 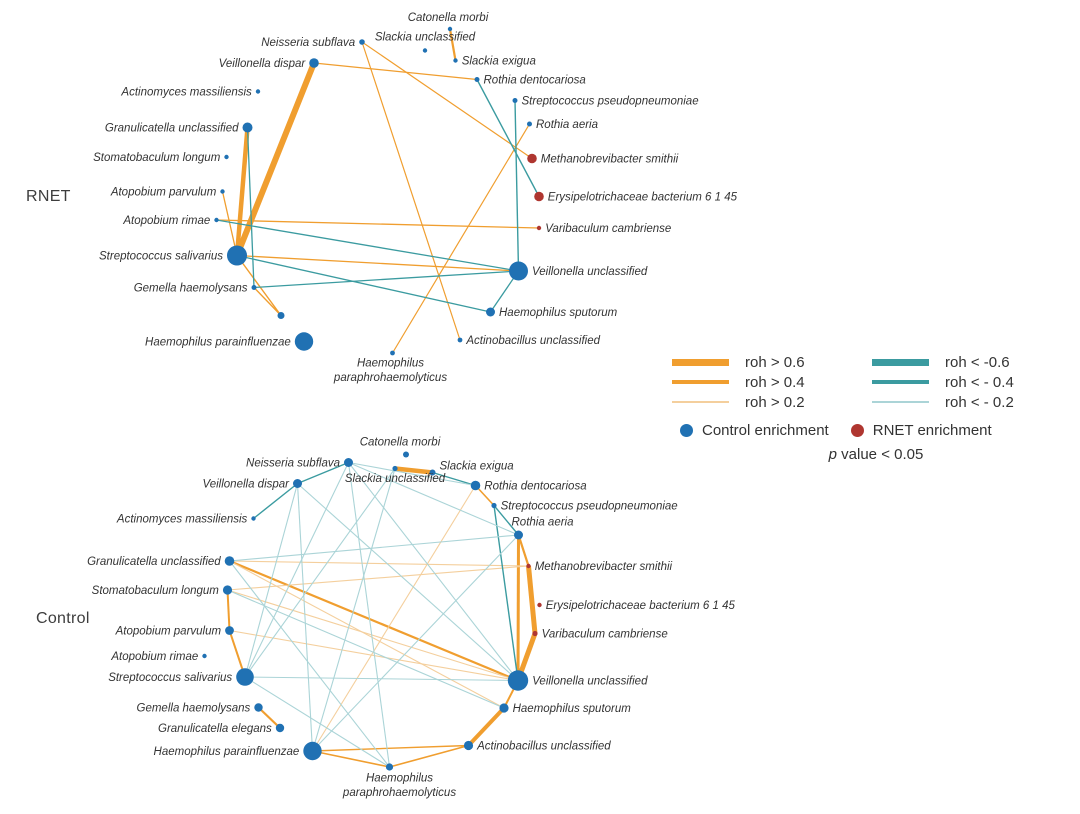 I want to click on rnet-node-label-slackia_u: Slackia unclassified, so click(x=425, y=37).